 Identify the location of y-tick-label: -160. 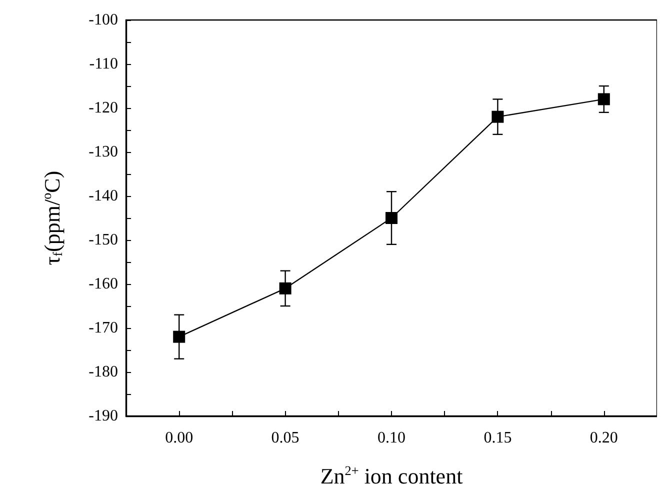
(103, 284).